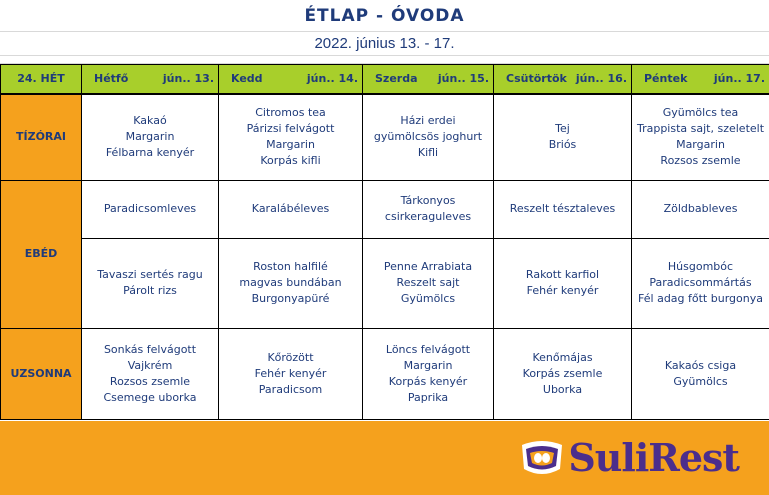 This screenshot has width=769, height=495. I want to click on menu-cell: Kakaós csiga Gyümölcs, so click(700, 373).